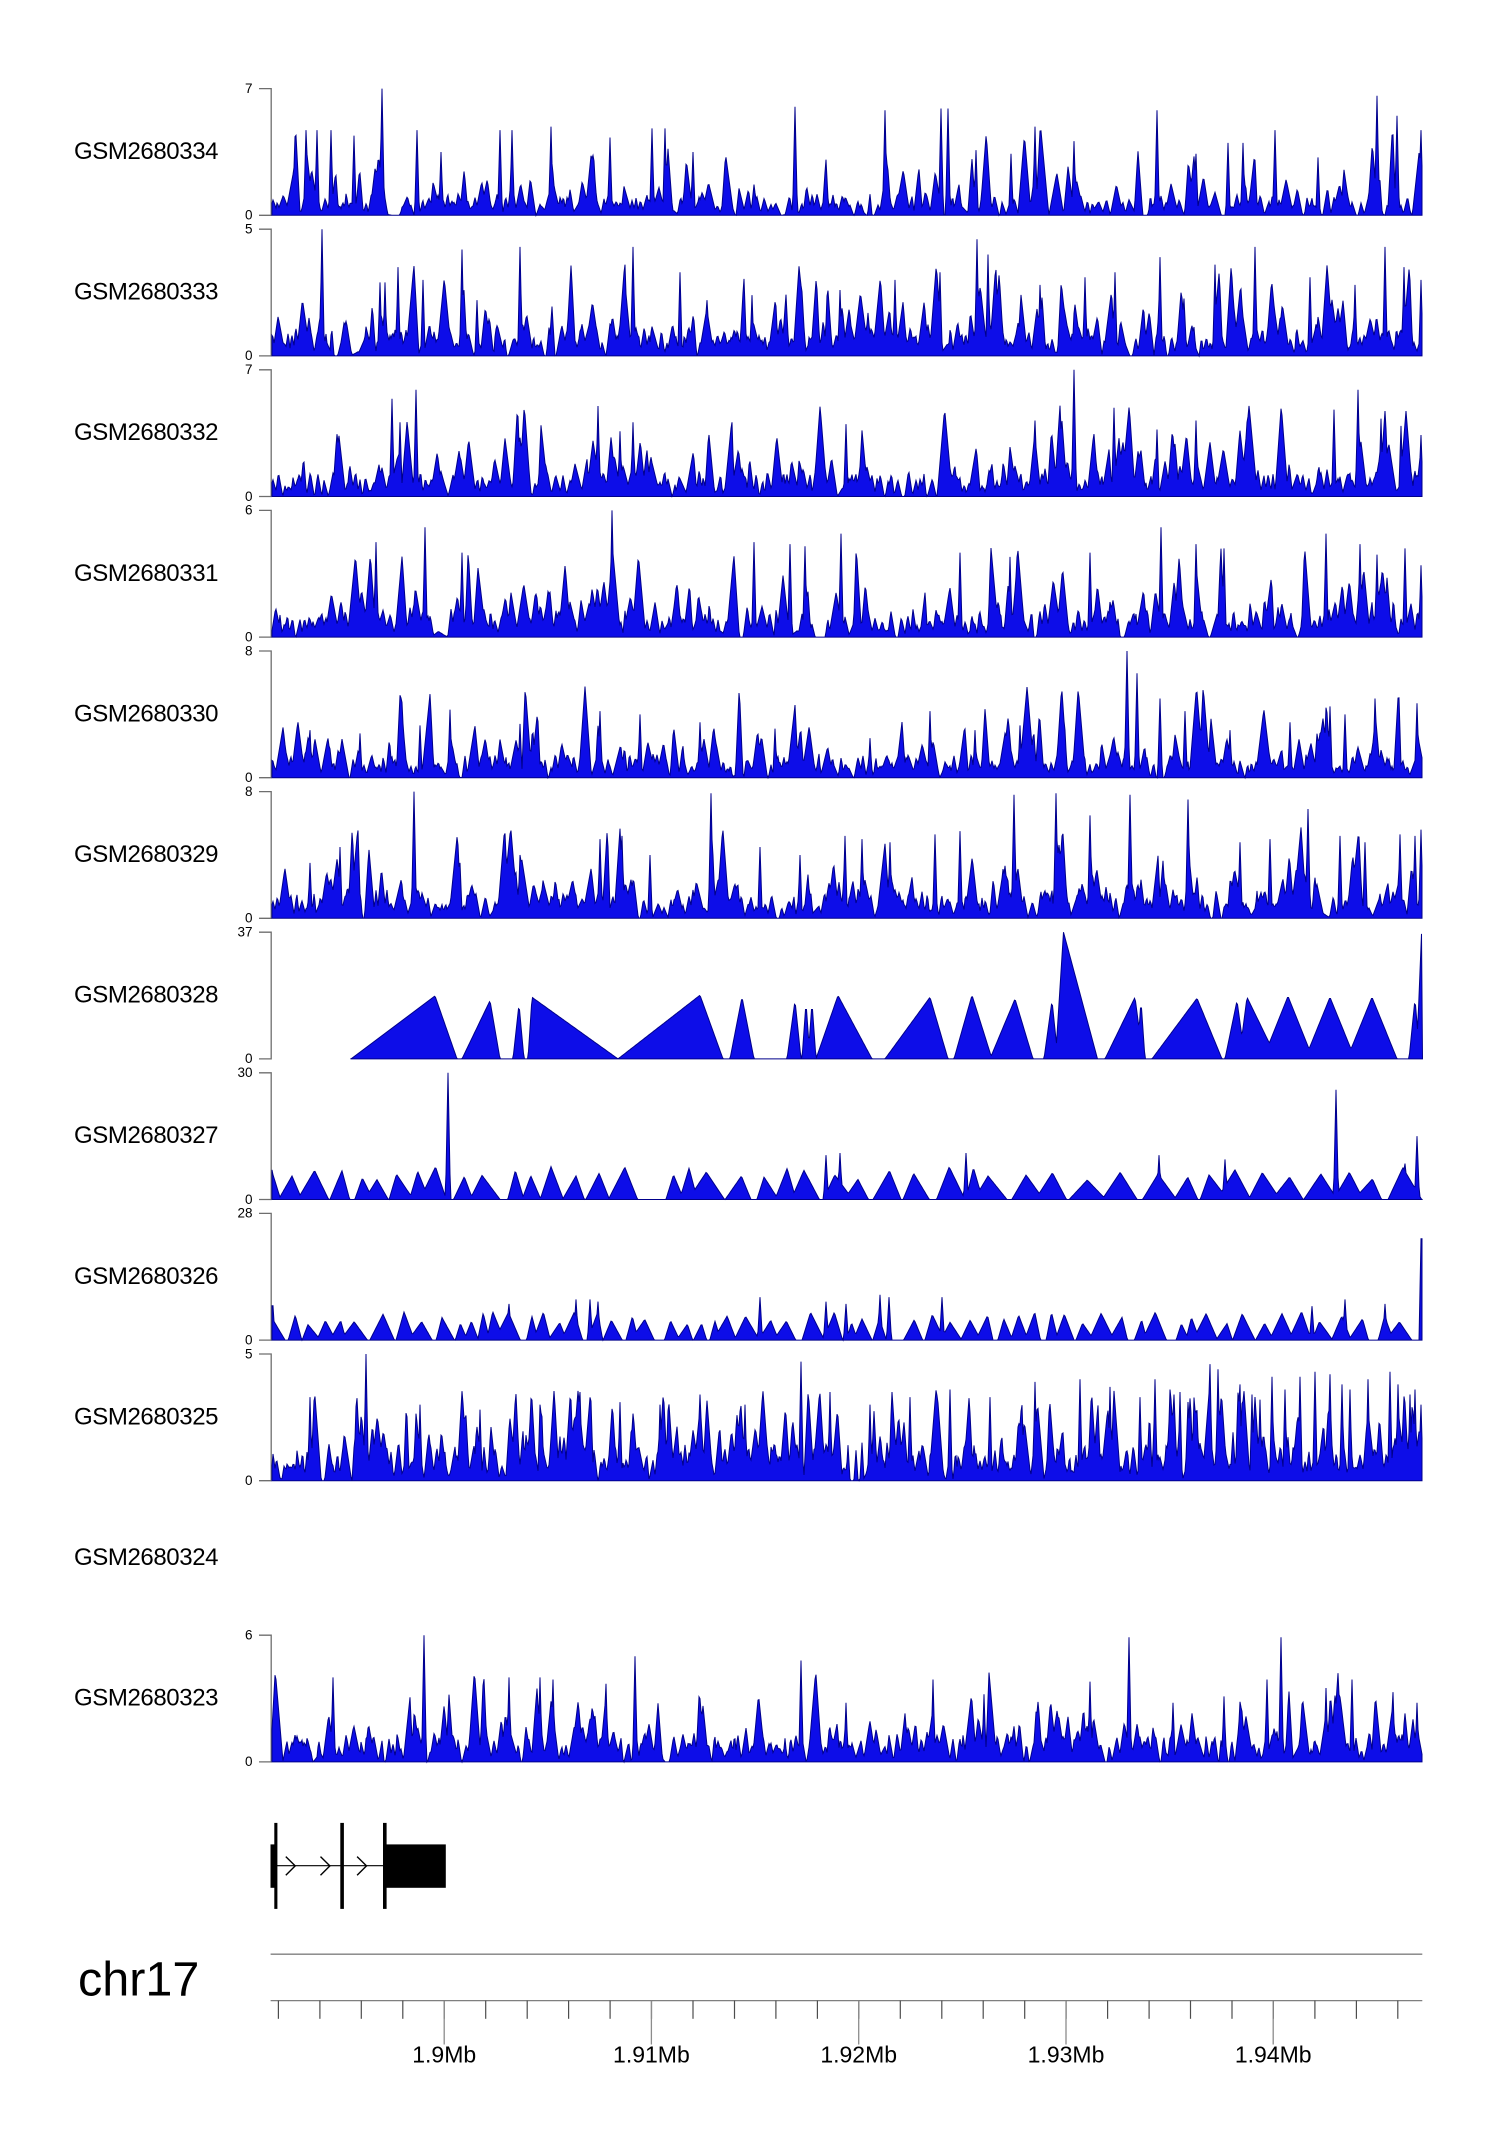  I want to click on svg-text: GSM2680323, so click(146, 1698).